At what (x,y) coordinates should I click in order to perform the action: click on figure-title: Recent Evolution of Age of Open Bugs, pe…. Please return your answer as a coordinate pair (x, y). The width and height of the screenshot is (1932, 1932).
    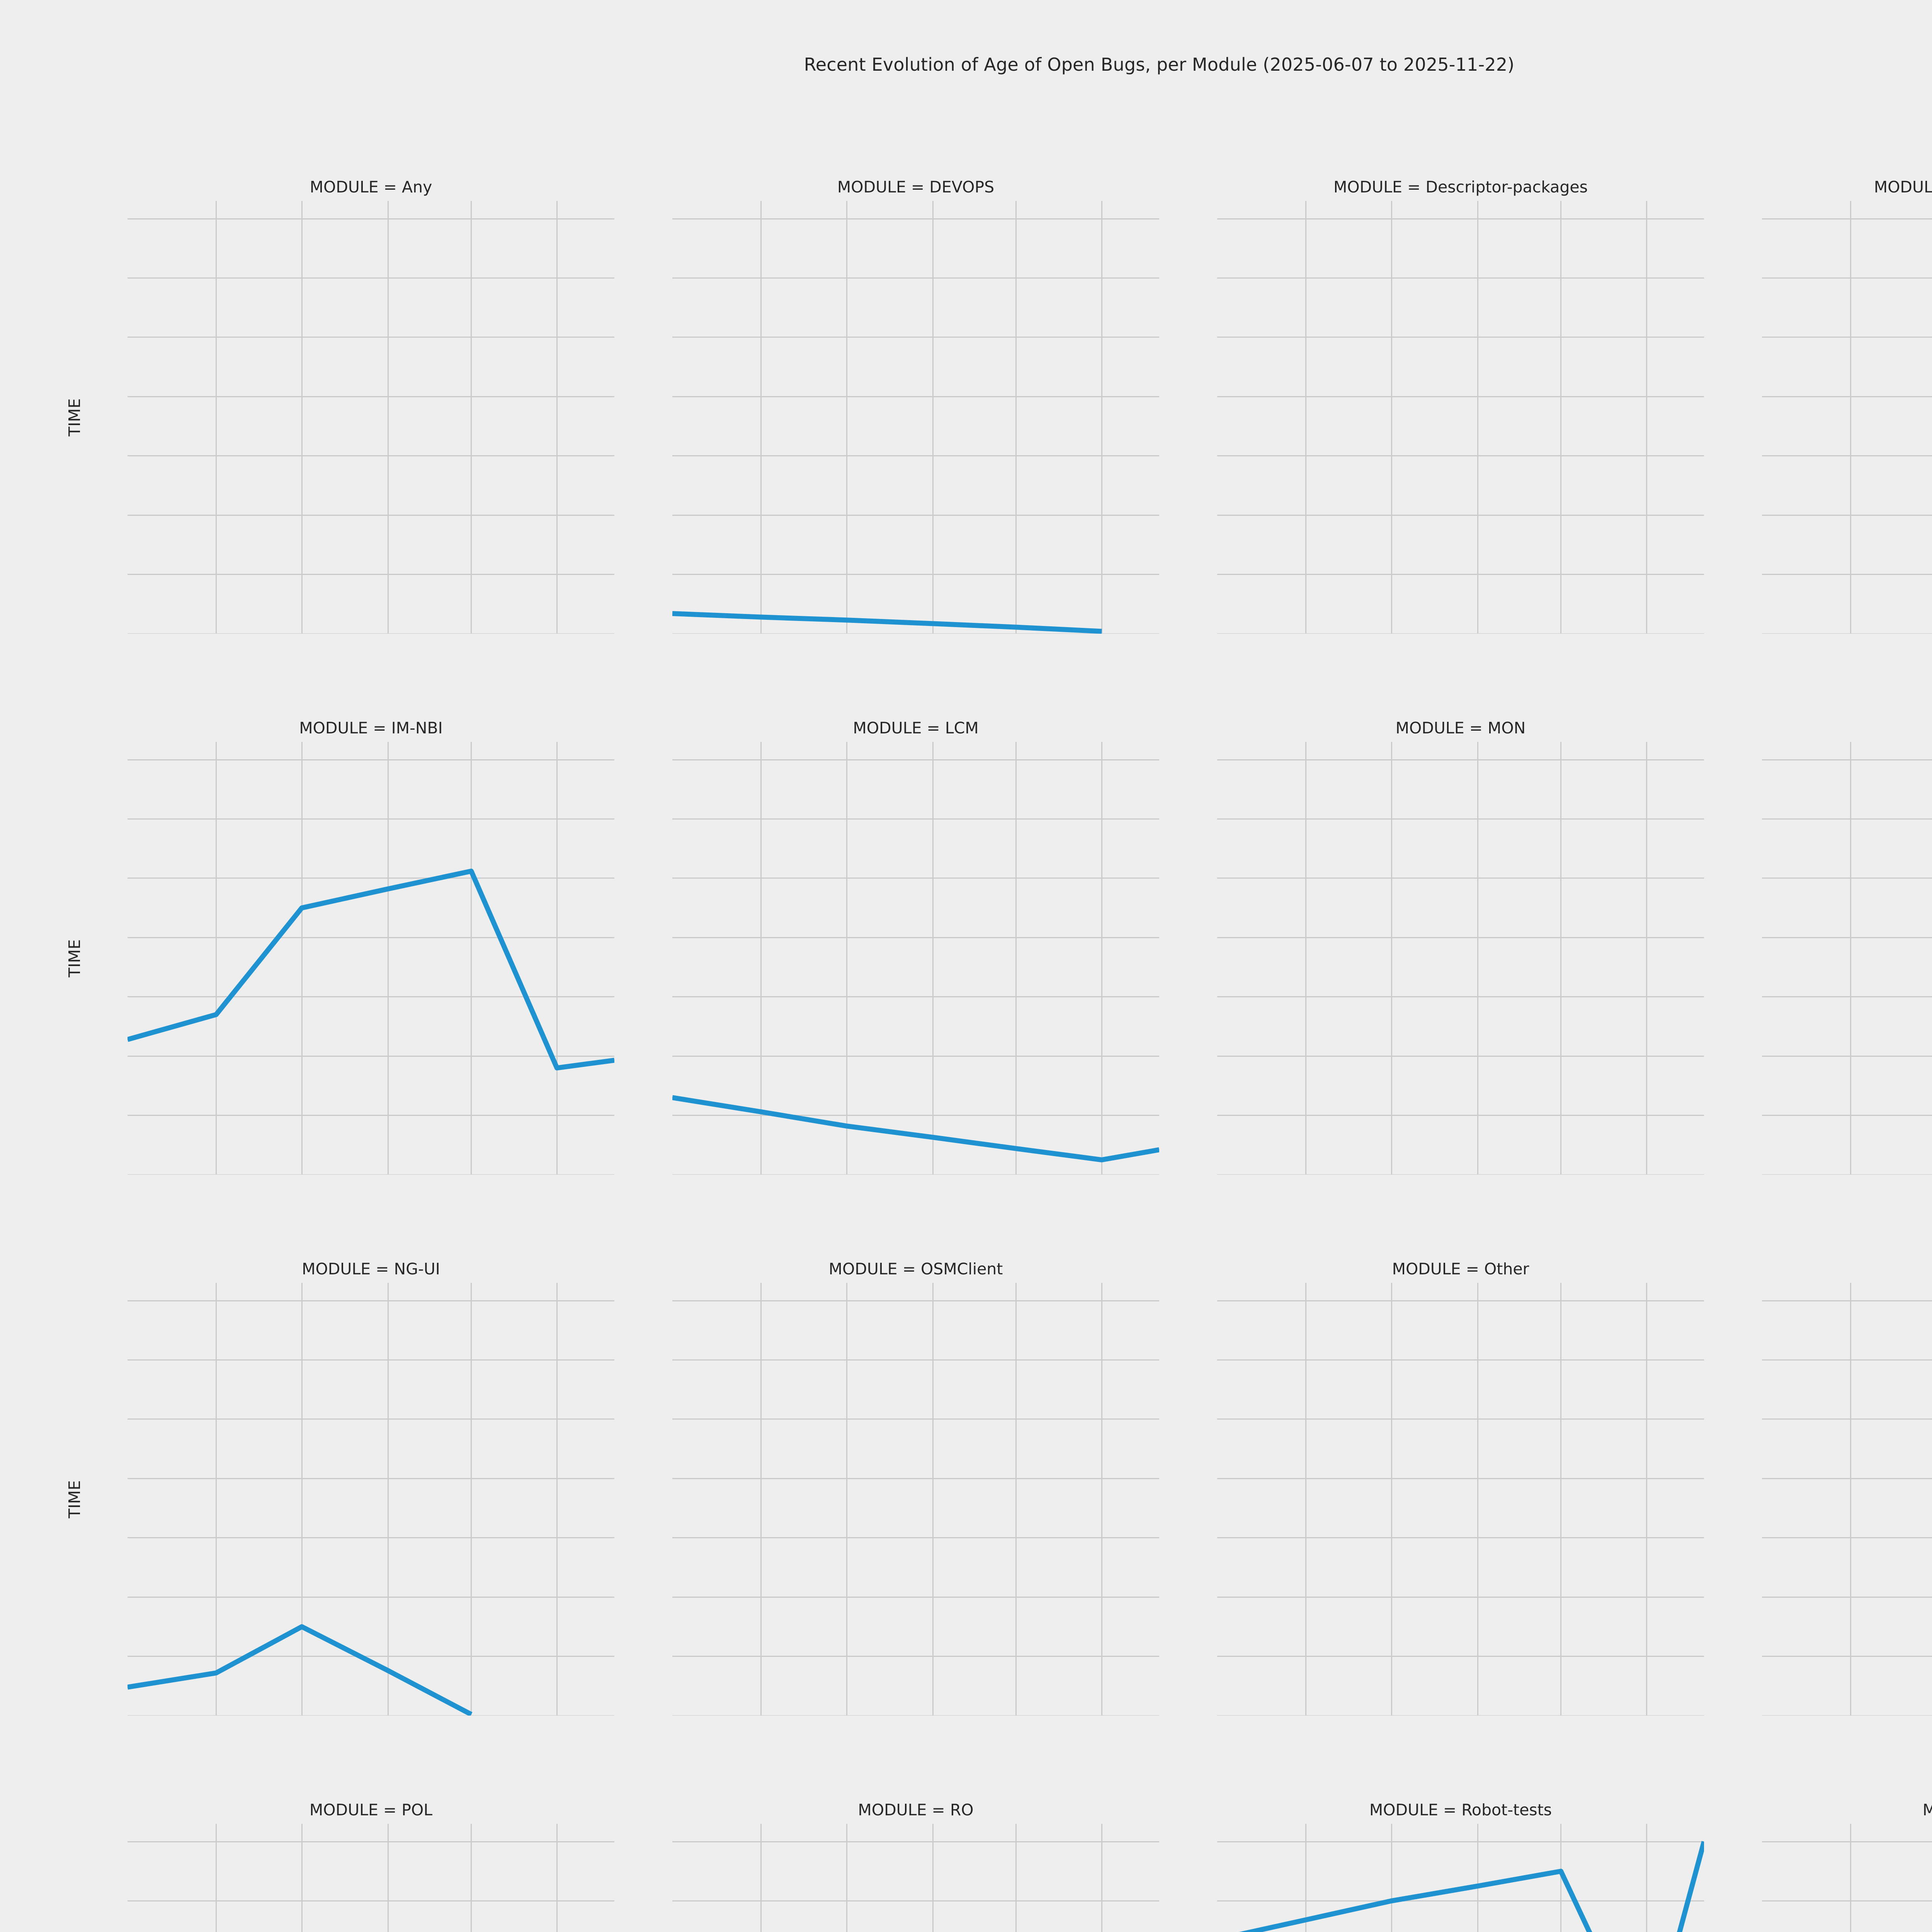
    Looking at the image, I should click on (1159, 64).